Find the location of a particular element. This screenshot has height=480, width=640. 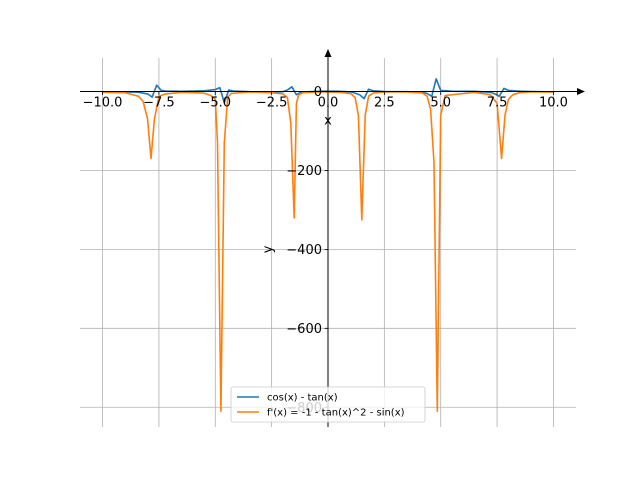

x-tick-label: 2.5 is located at coordinates (384, 103).